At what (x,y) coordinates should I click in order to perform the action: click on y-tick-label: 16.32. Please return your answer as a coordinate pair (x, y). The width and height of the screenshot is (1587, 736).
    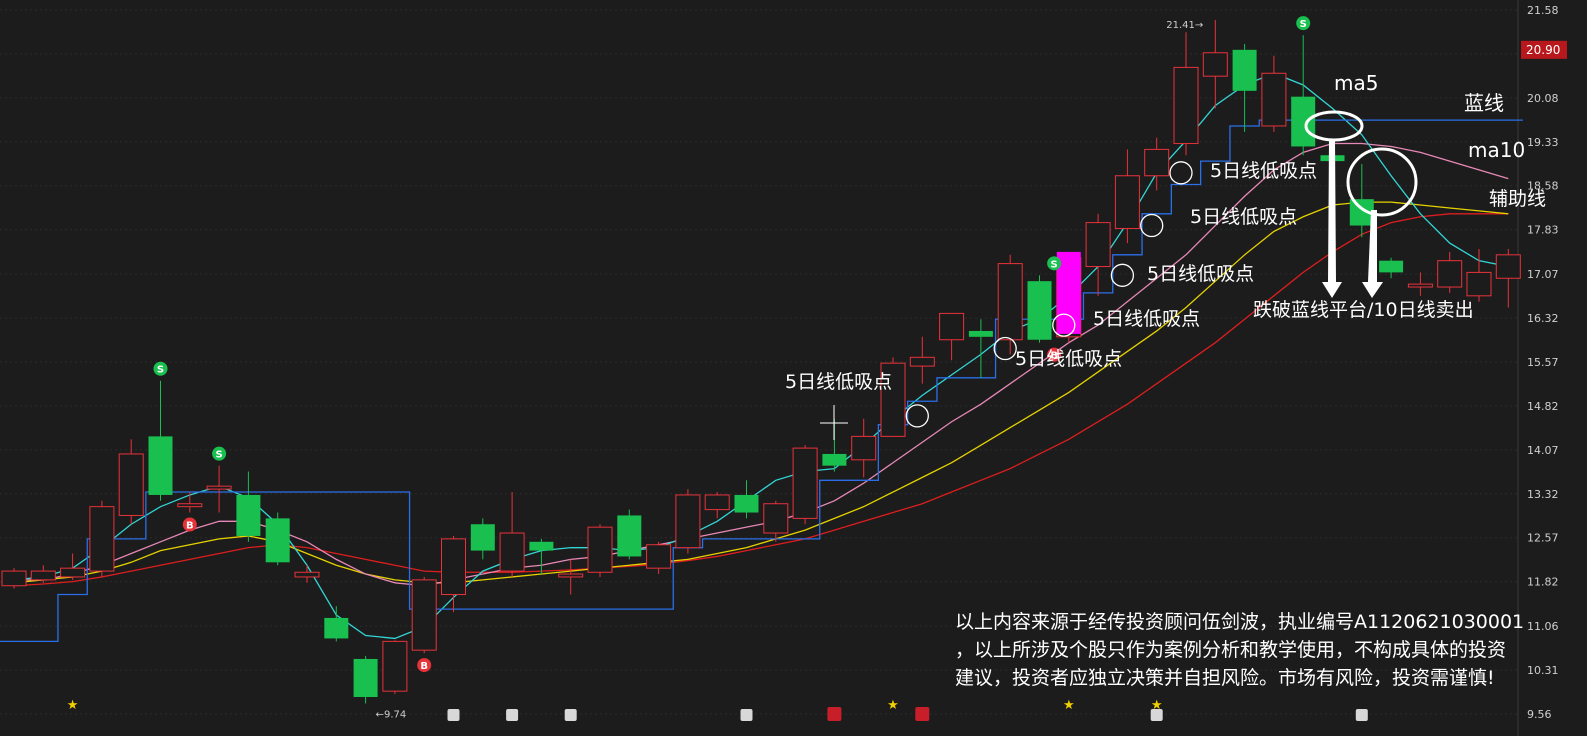
    Looking at the image, I should click on (1543, 318).